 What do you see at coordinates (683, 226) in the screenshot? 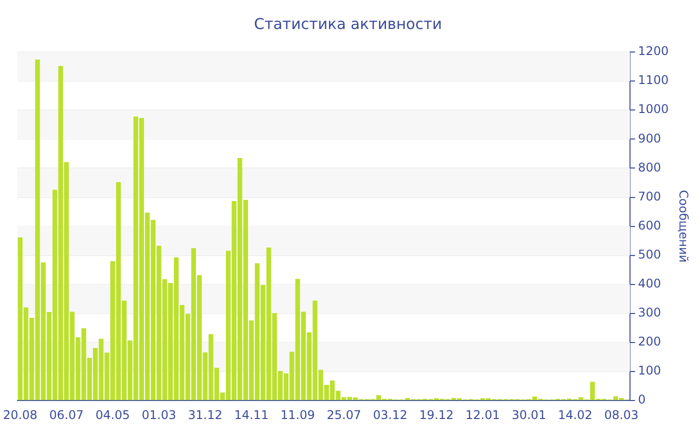
I see `y-axis-title: Сообщений` at bounding box center [683, 226].